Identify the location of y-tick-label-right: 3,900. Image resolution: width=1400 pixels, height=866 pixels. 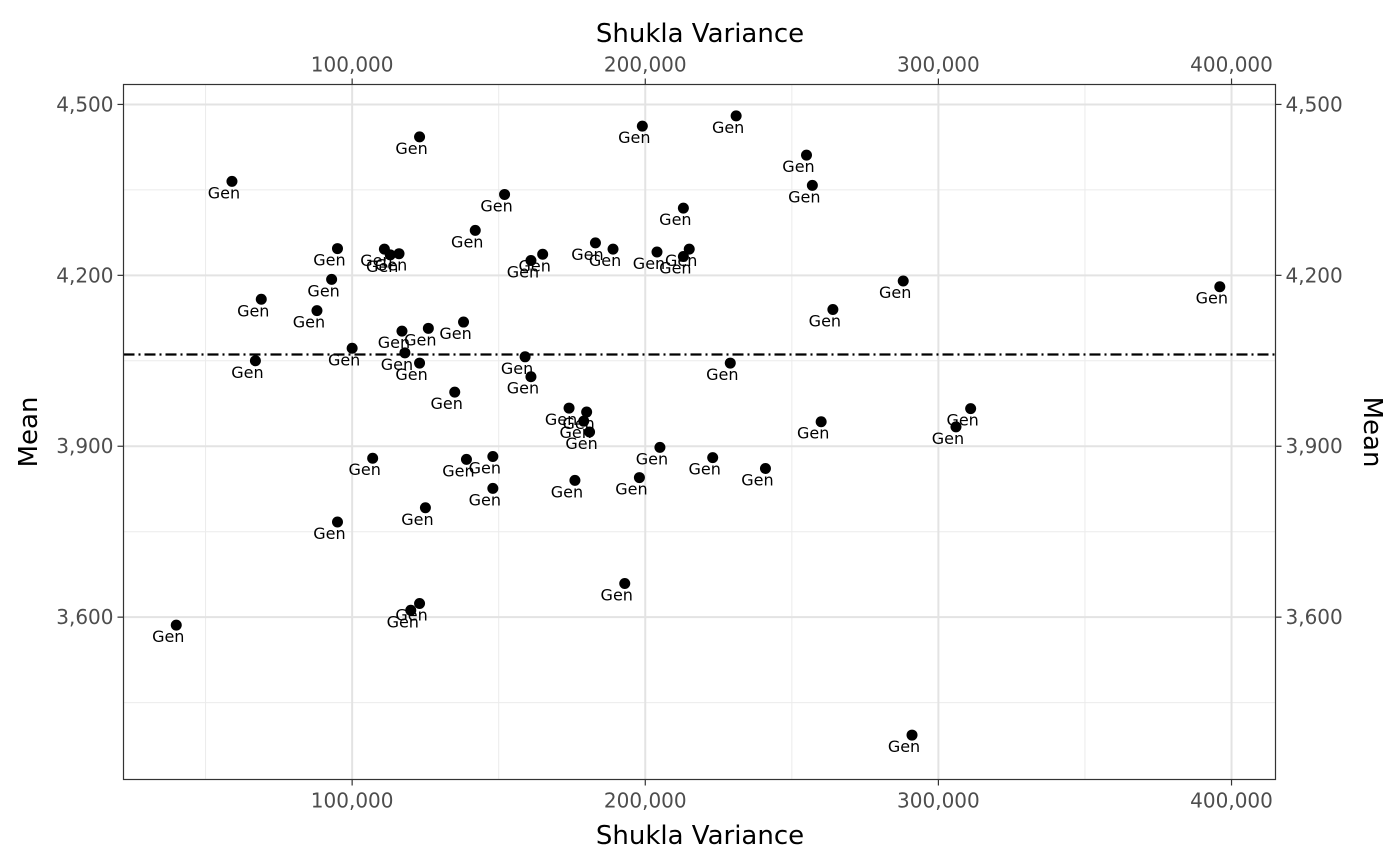
(1314, 446).